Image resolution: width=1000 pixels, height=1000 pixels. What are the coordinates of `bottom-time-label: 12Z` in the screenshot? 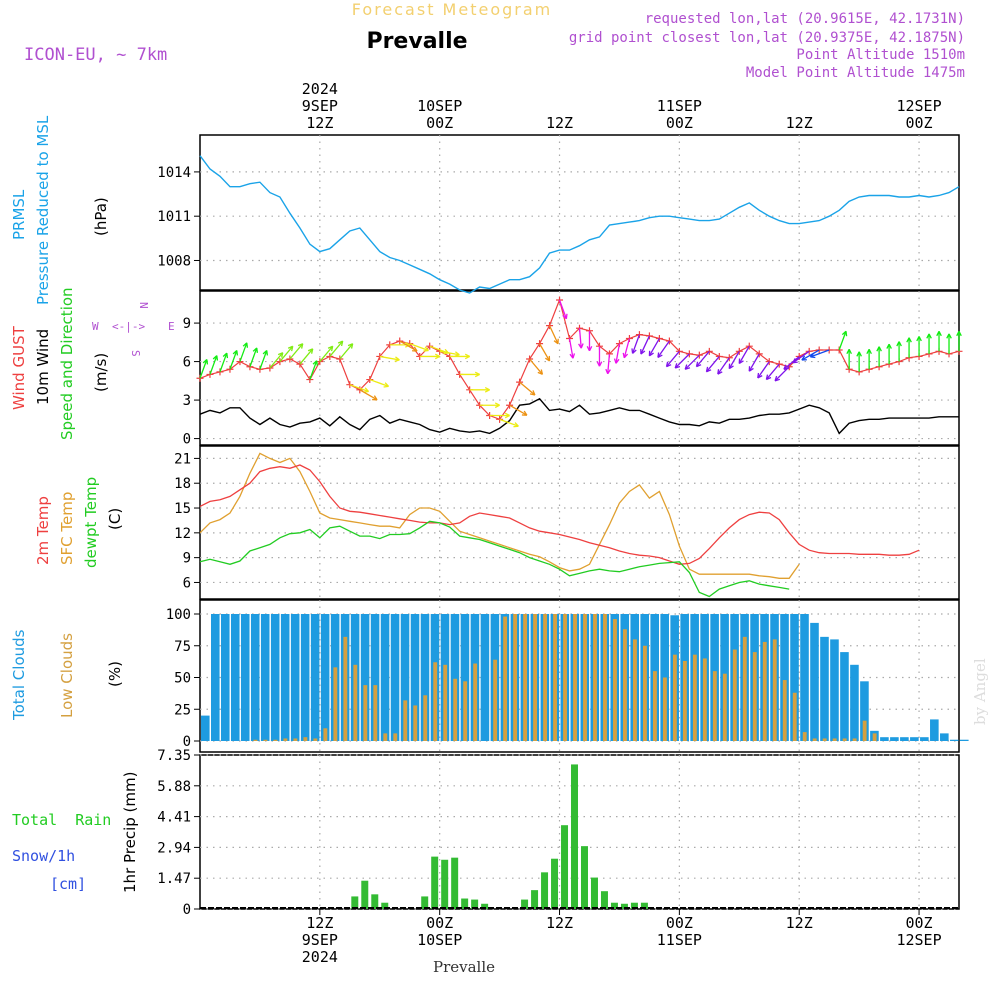 It's located at (319, 923).